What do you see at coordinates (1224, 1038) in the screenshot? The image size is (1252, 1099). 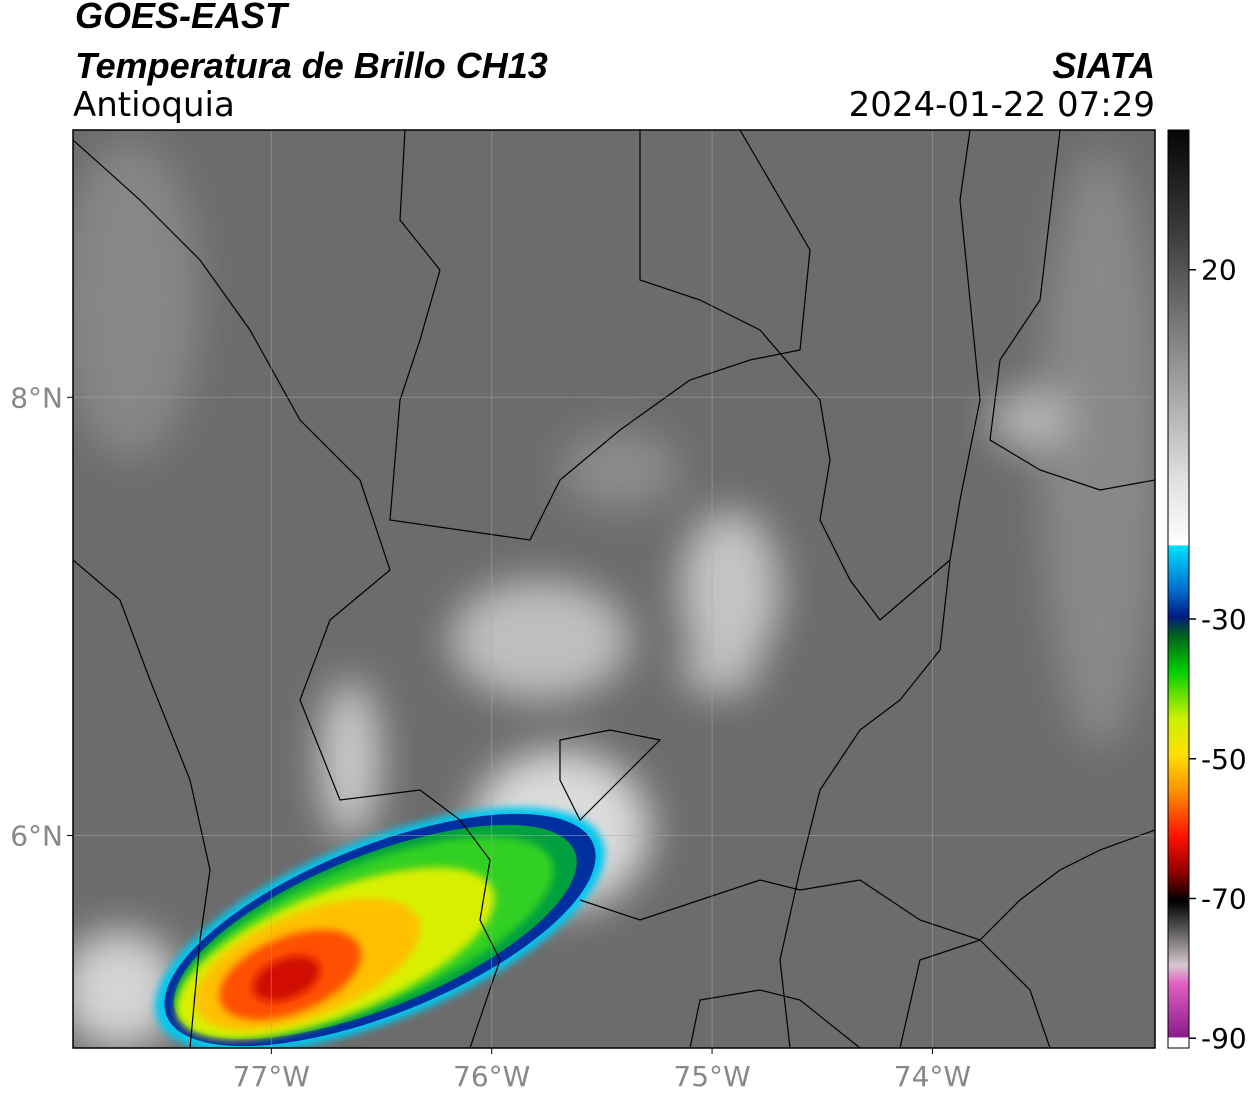 I see `colorbar-tick-label: -90` at bounding box center [1224, 1038].